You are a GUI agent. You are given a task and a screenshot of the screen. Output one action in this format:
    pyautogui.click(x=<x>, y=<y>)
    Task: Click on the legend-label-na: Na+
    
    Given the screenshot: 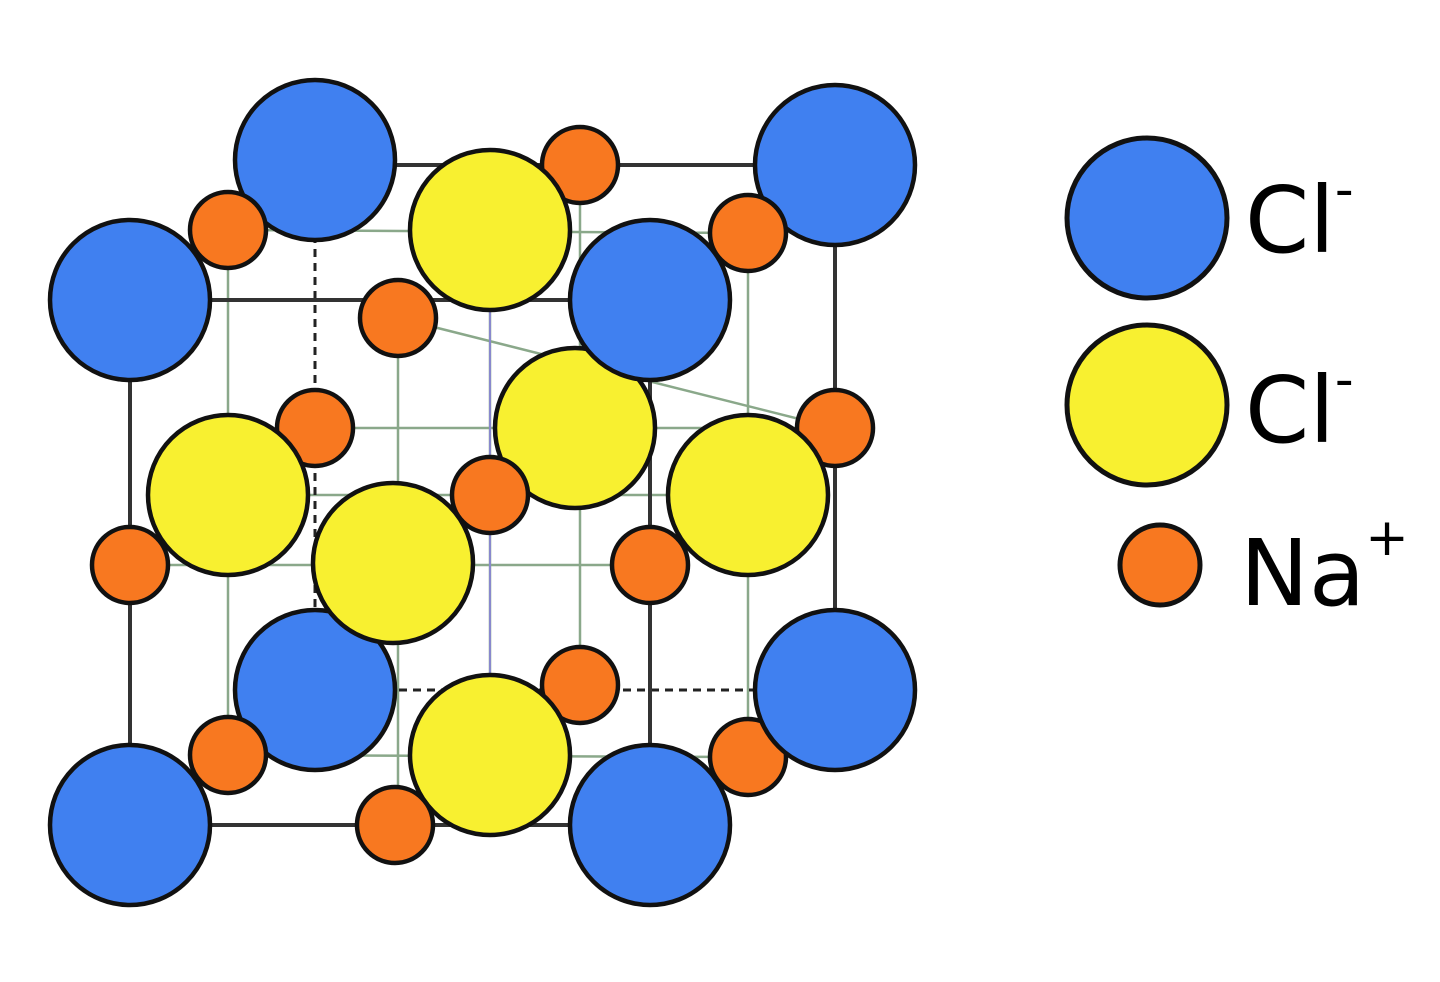 What is the action you would take?
    pyautogui.click(x=1324, y=567)
    